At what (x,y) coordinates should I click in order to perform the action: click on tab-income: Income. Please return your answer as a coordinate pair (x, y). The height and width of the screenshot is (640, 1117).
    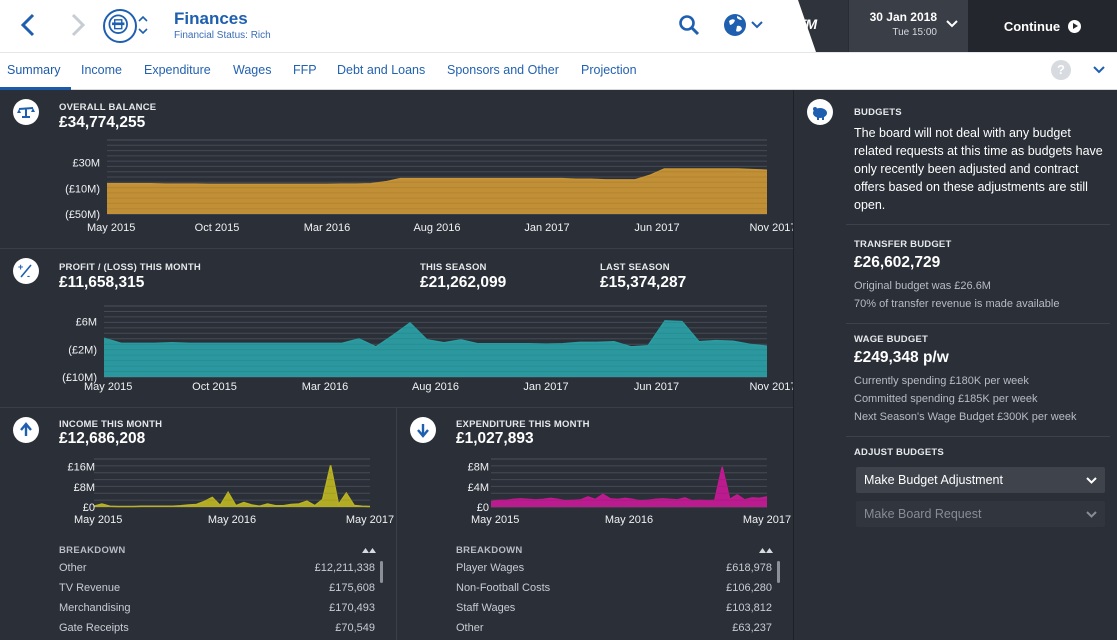
    Looking at the image, I should click on (101, 70).